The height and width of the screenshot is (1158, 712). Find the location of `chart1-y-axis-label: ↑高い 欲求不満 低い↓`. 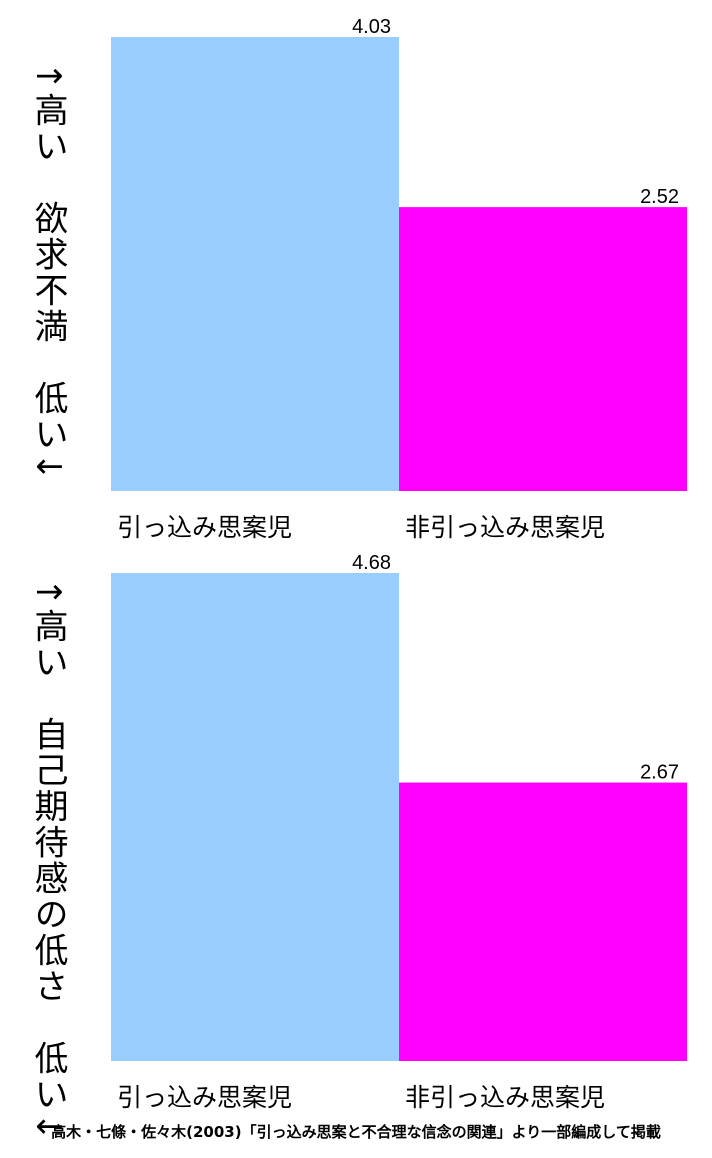

chart1-y-axis-label: ↑高い 欲求不満 低い↓ is located at coordinates (48, 272).